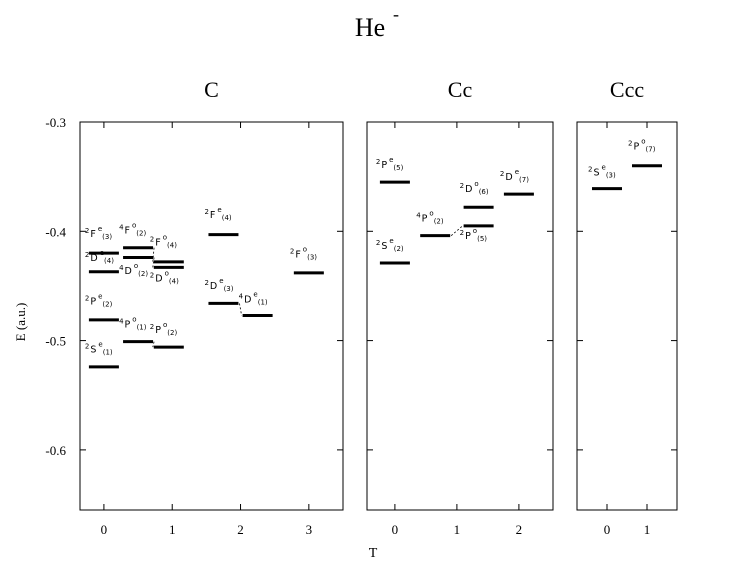 The width and height of the screenshot is (755, 574). Describe the element at coordinates (55, 122) in the screenshot. I see `y-tick-label: -0.3` at that location.